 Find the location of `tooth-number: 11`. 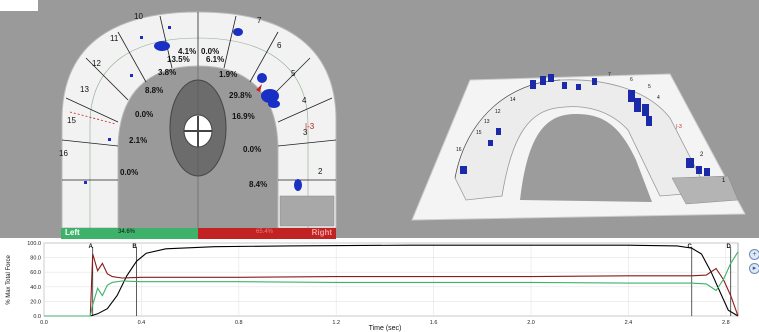

tooth-number: 11 is located at coordinates (114, 38).